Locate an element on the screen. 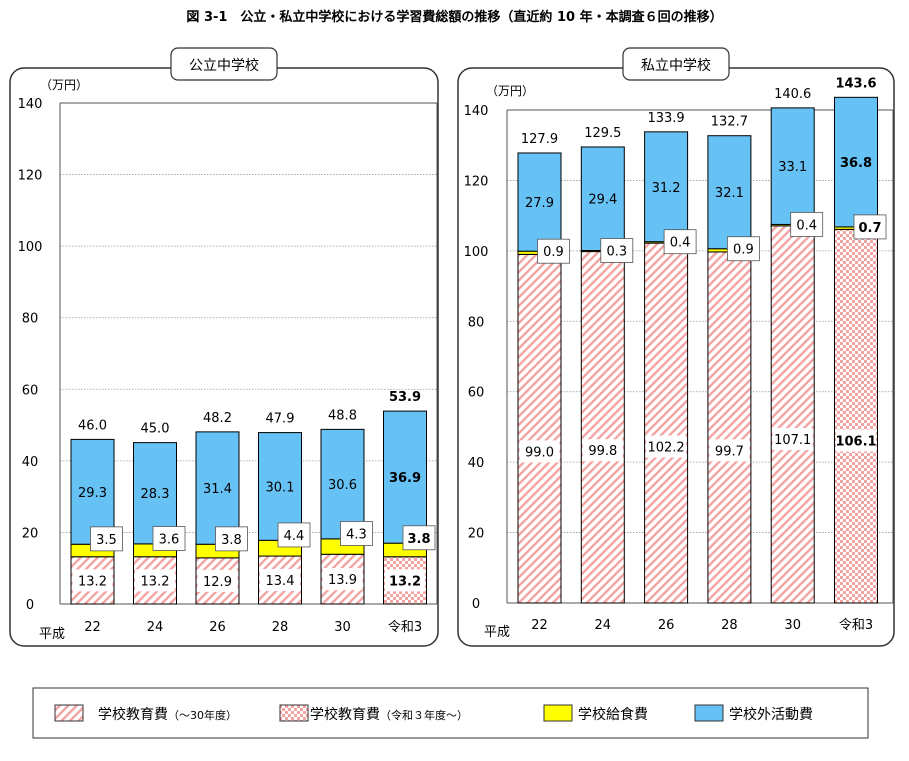  value-label-school-edu: 99.7 is located at coordinates (729, 451).